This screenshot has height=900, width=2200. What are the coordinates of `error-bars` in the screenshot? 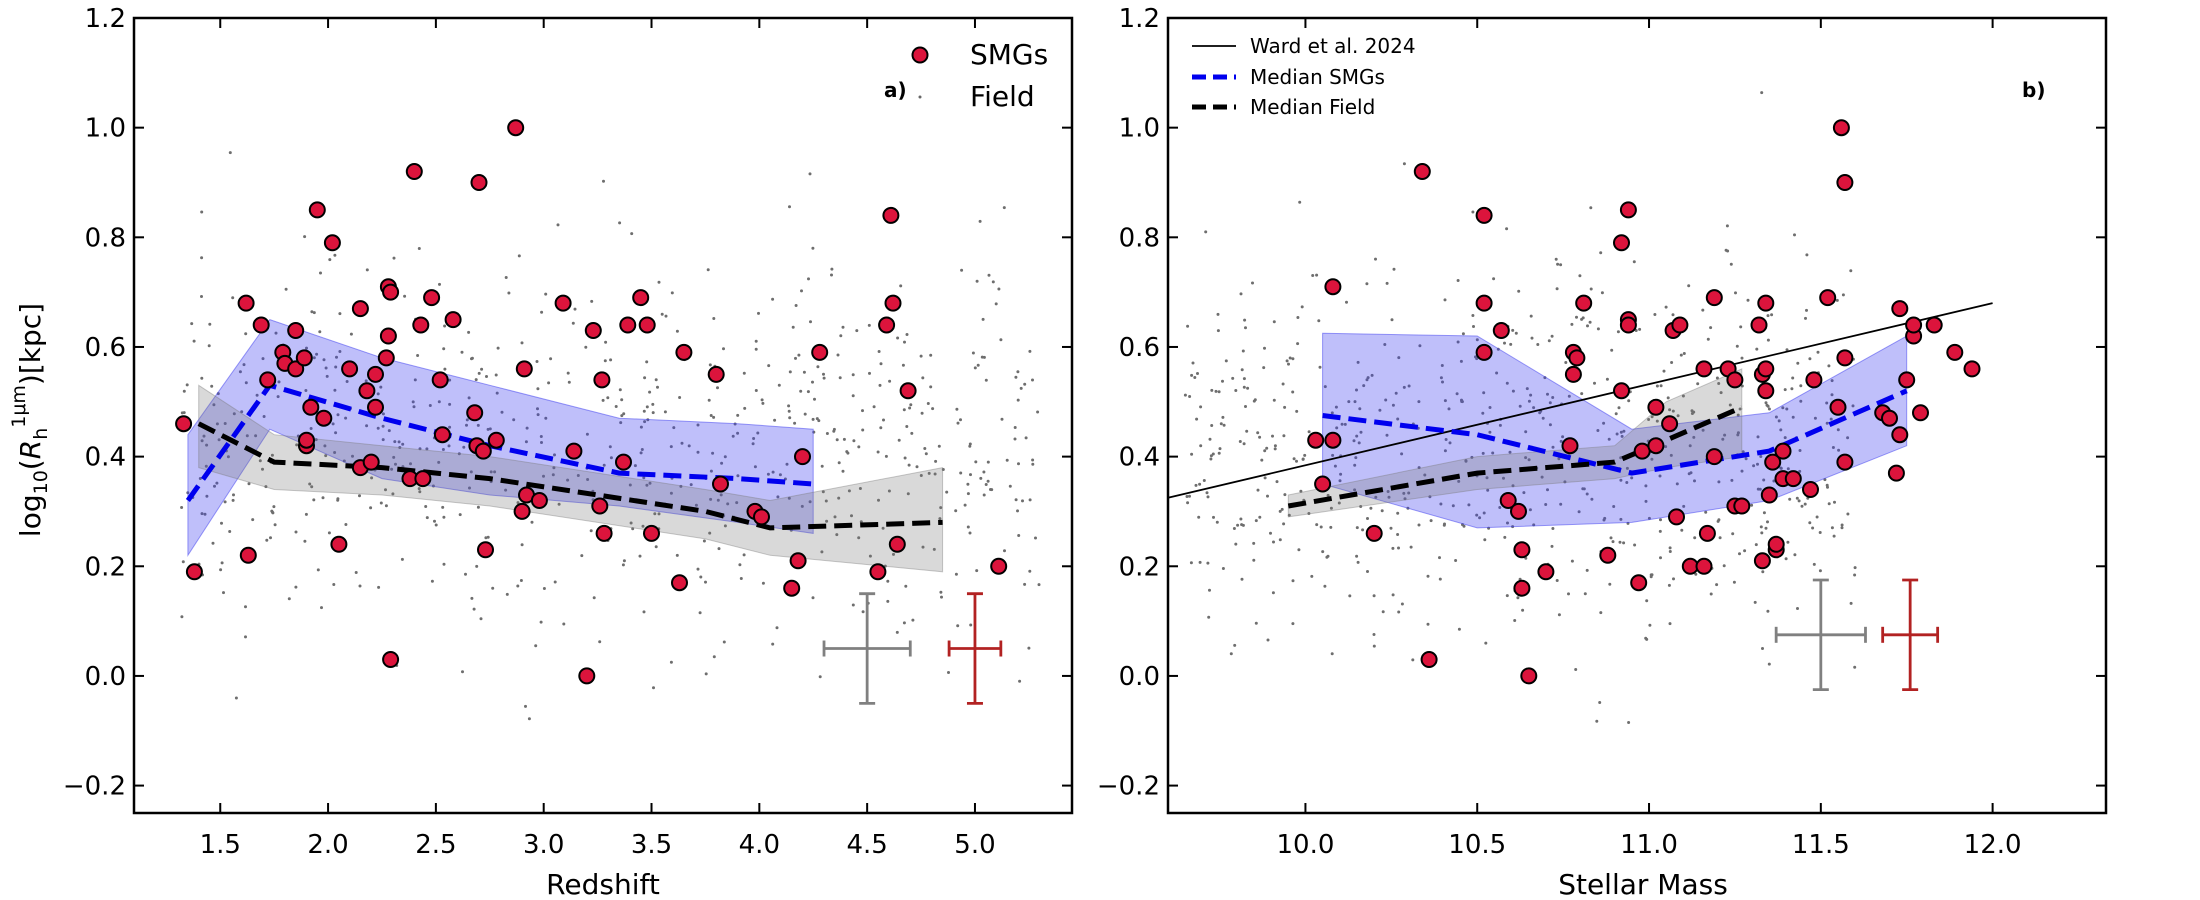 It's located at (1857, 635).